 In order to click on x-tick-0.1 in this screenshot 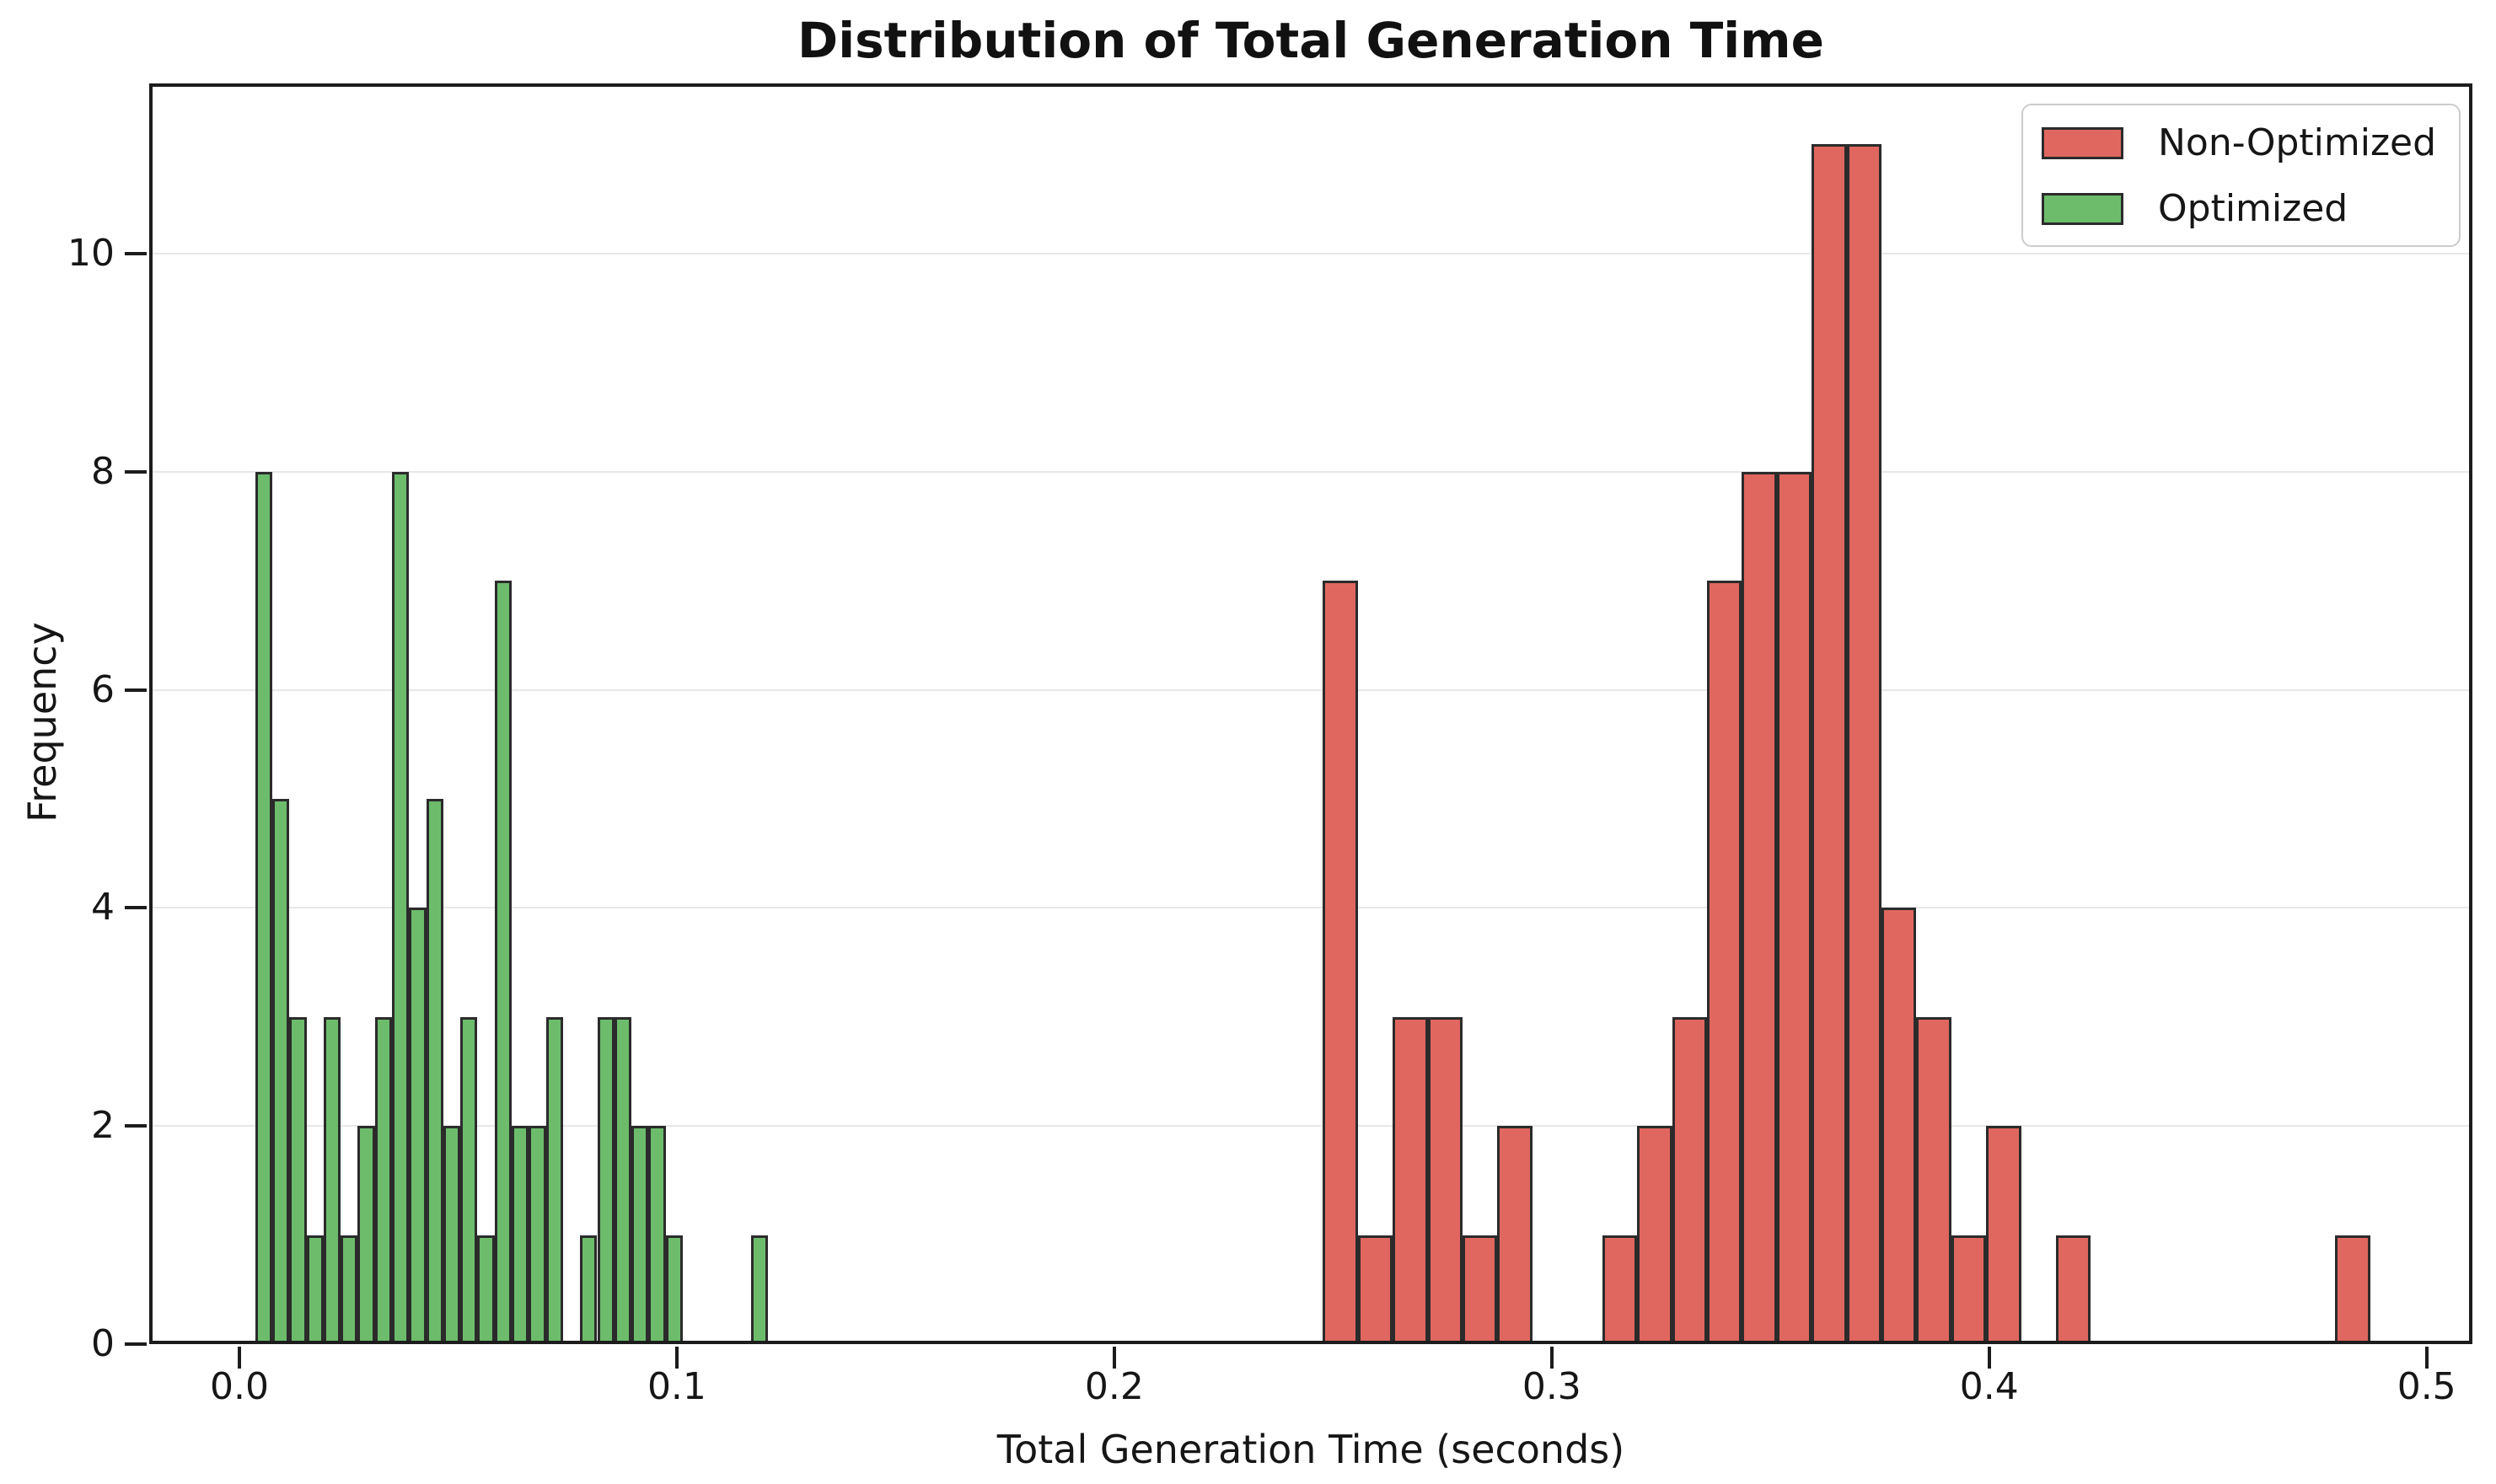, I will do `click(676, 1358)`.